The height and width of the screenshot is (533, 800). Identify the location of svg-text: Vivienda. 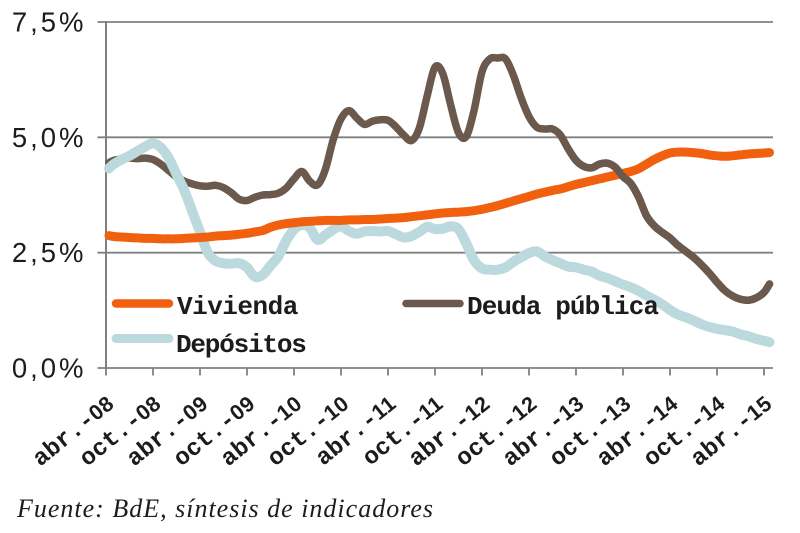
(237, 307).